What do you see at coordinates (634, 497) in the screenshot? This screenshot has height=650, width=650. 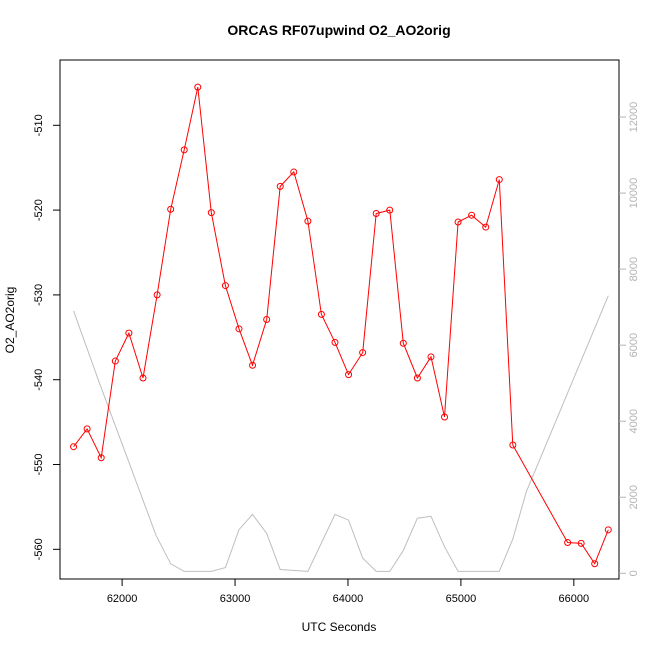 I see `y2-tick-label-1: 2000` at bounding box center [634, 497].